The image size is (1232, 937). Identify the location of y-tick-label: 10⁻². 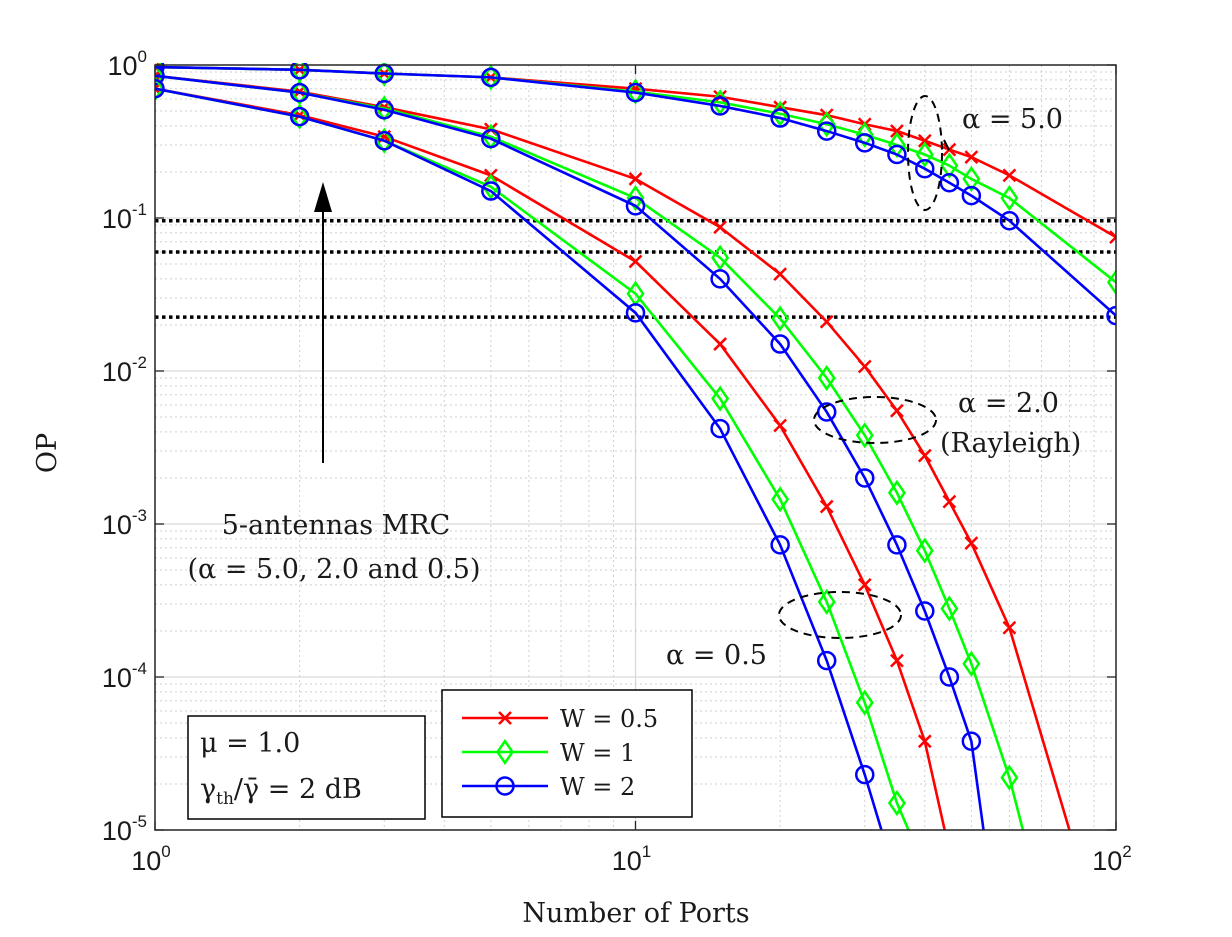
(124, 370).